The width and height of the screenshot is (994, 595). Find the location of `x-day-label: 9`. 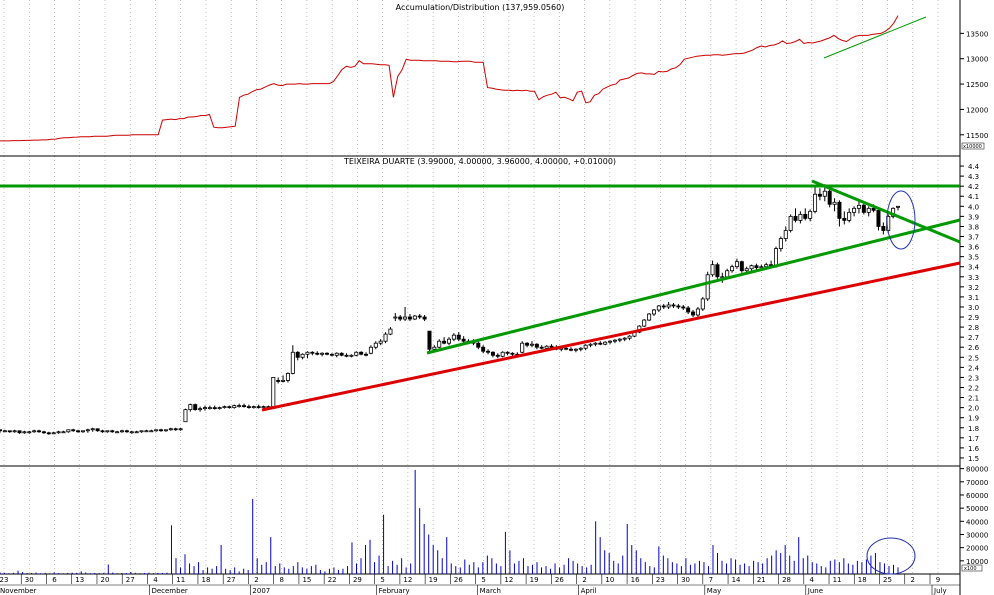

x-day-label: 9 is located at coordinates (938, 580).